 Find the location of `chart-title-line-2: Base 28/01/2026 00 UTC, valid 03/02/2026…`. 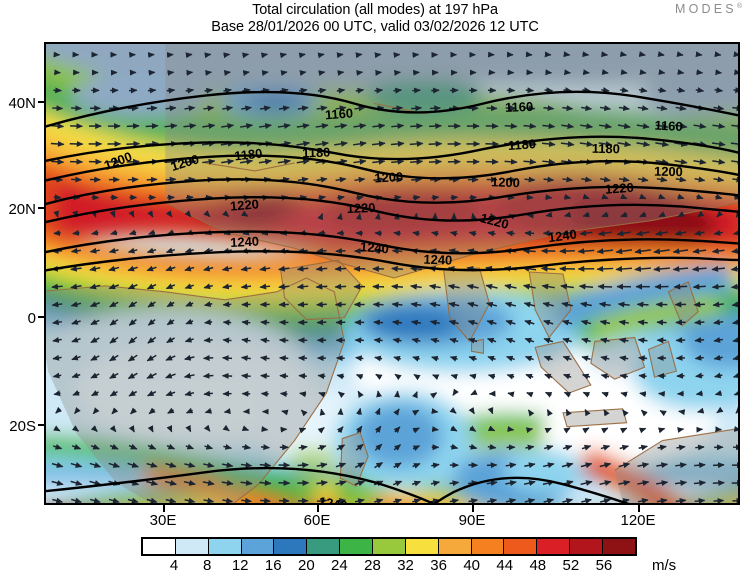

chart-title-line-2: Base 28/01/2026 00 UTC, valid 03/02/2026… is located at coordinates (375, 27).